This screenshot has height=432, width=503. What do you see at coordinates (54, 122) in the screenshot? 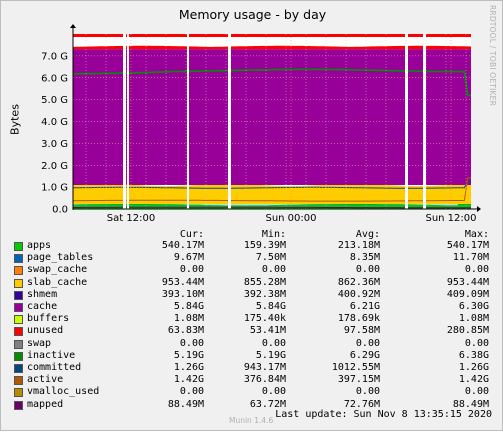
I see `y-tick-label: 4.0 G` at bounding box center [54, 122].